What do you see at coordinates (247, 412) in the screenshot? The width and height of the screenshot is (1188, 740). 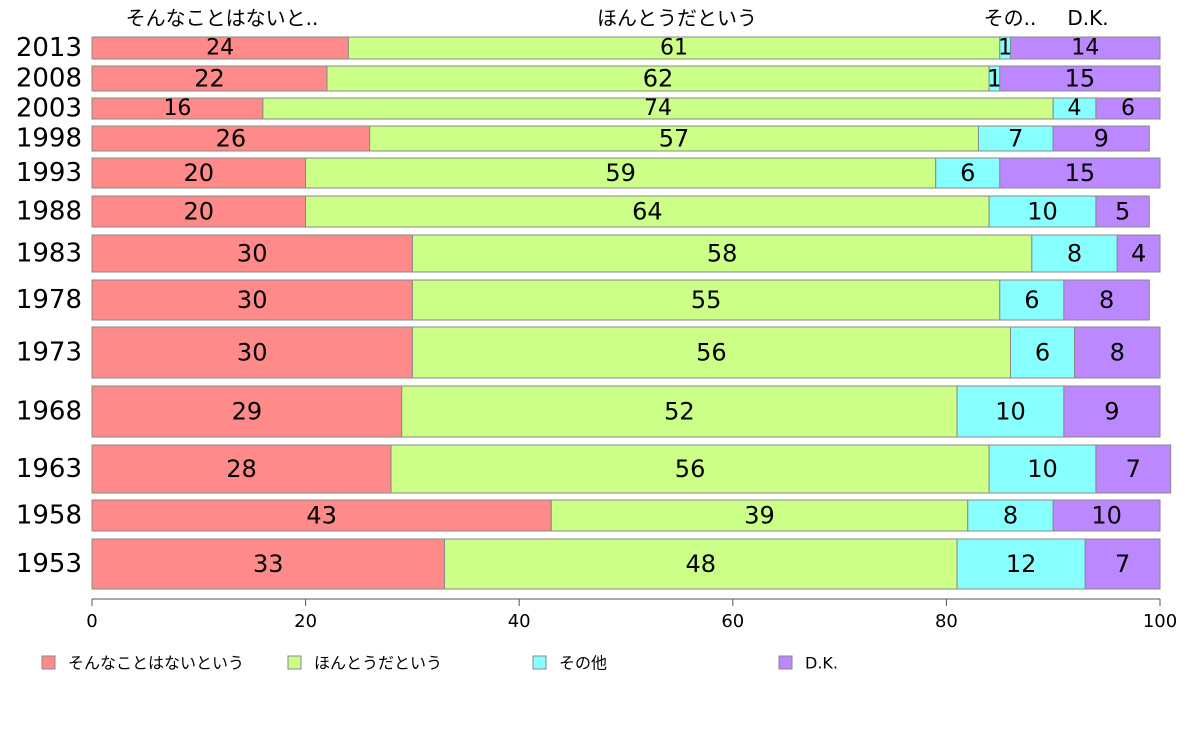 I see `value-label: 29` at bounding box center [247, 412].